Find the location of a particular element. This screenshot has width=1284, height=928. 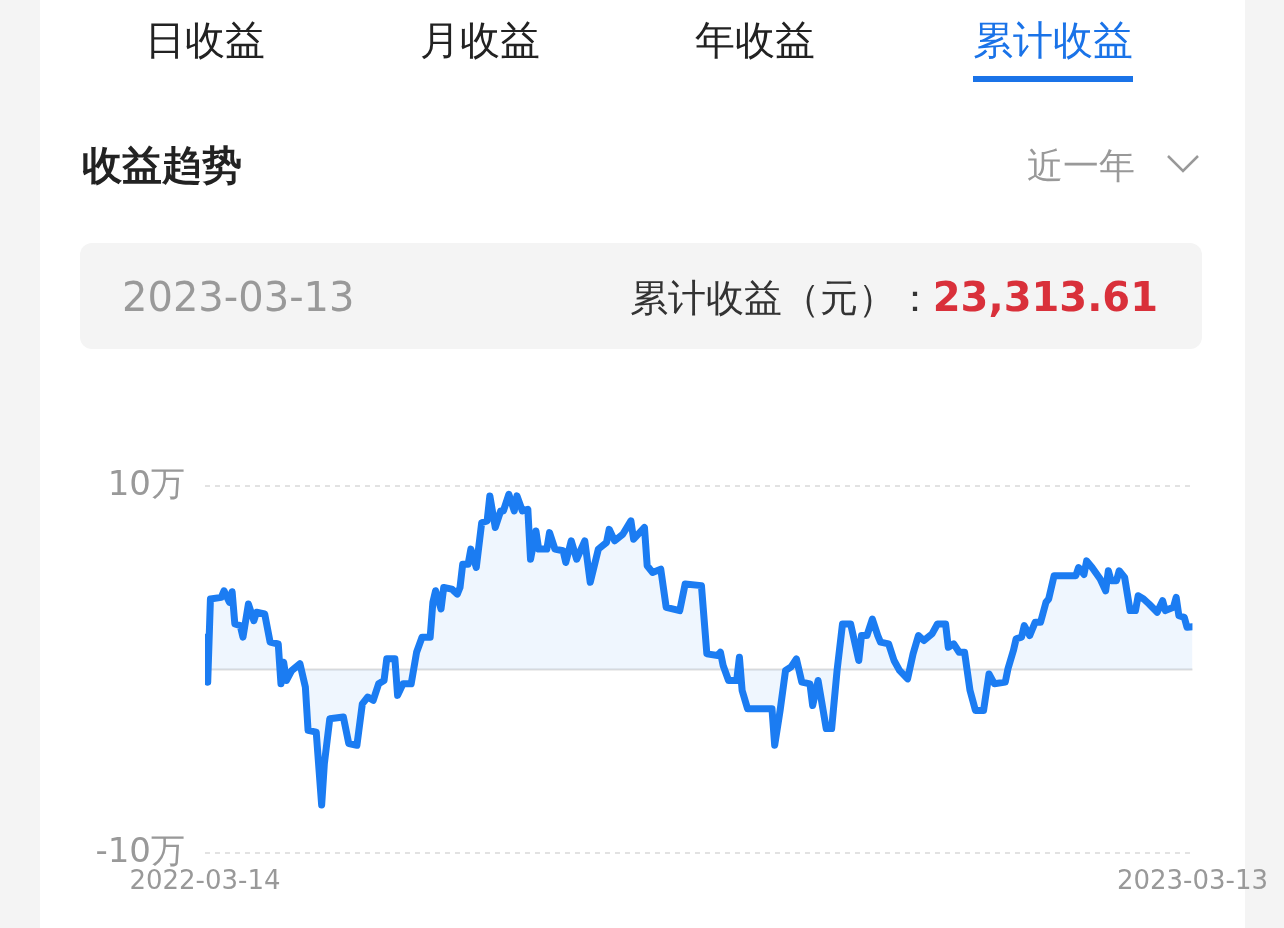

y-tick-label: 10万 is located at coordinates (146, 482).